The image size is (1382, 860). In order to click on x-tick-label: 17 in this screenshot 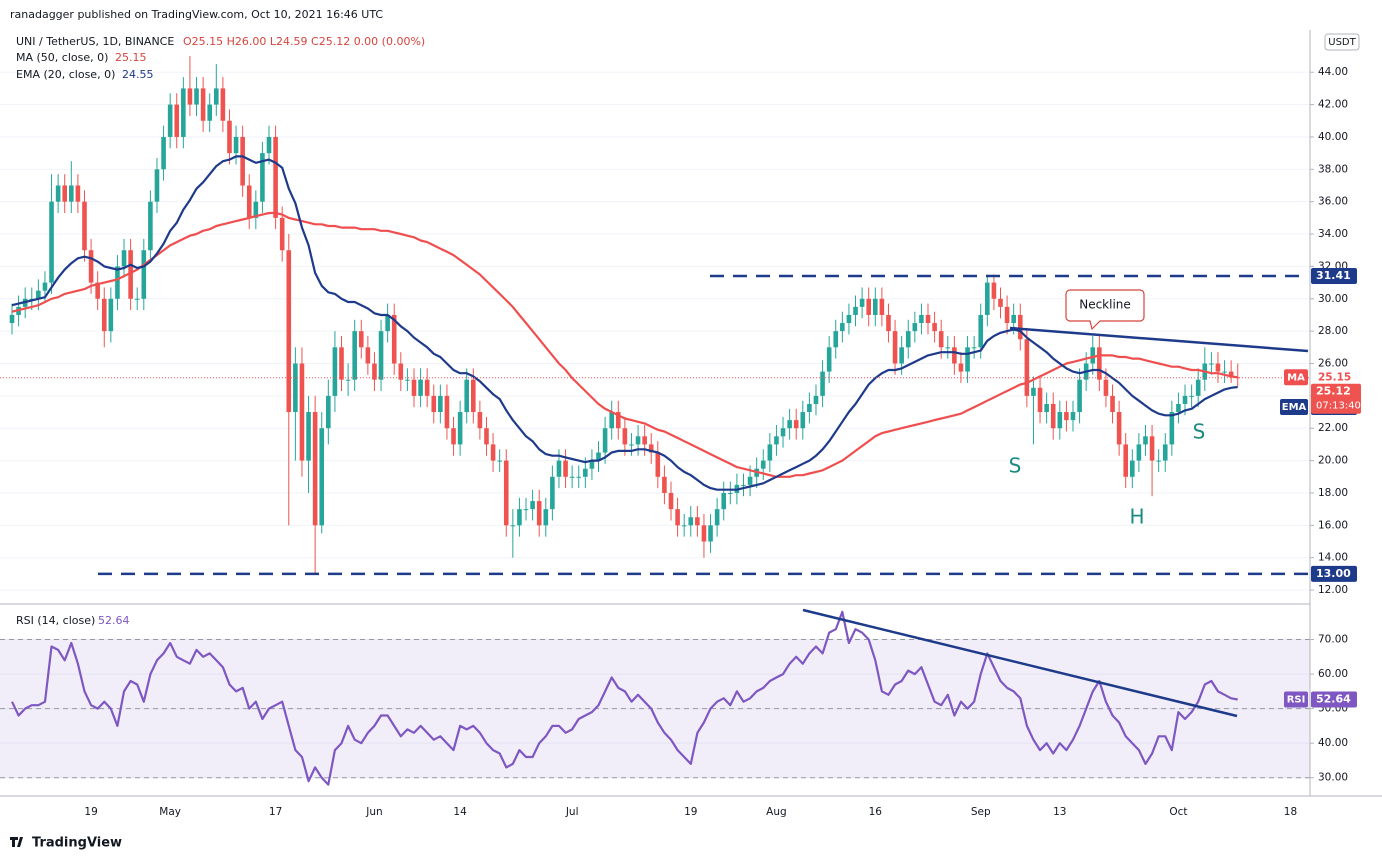, I will do `click(275, 812)`.